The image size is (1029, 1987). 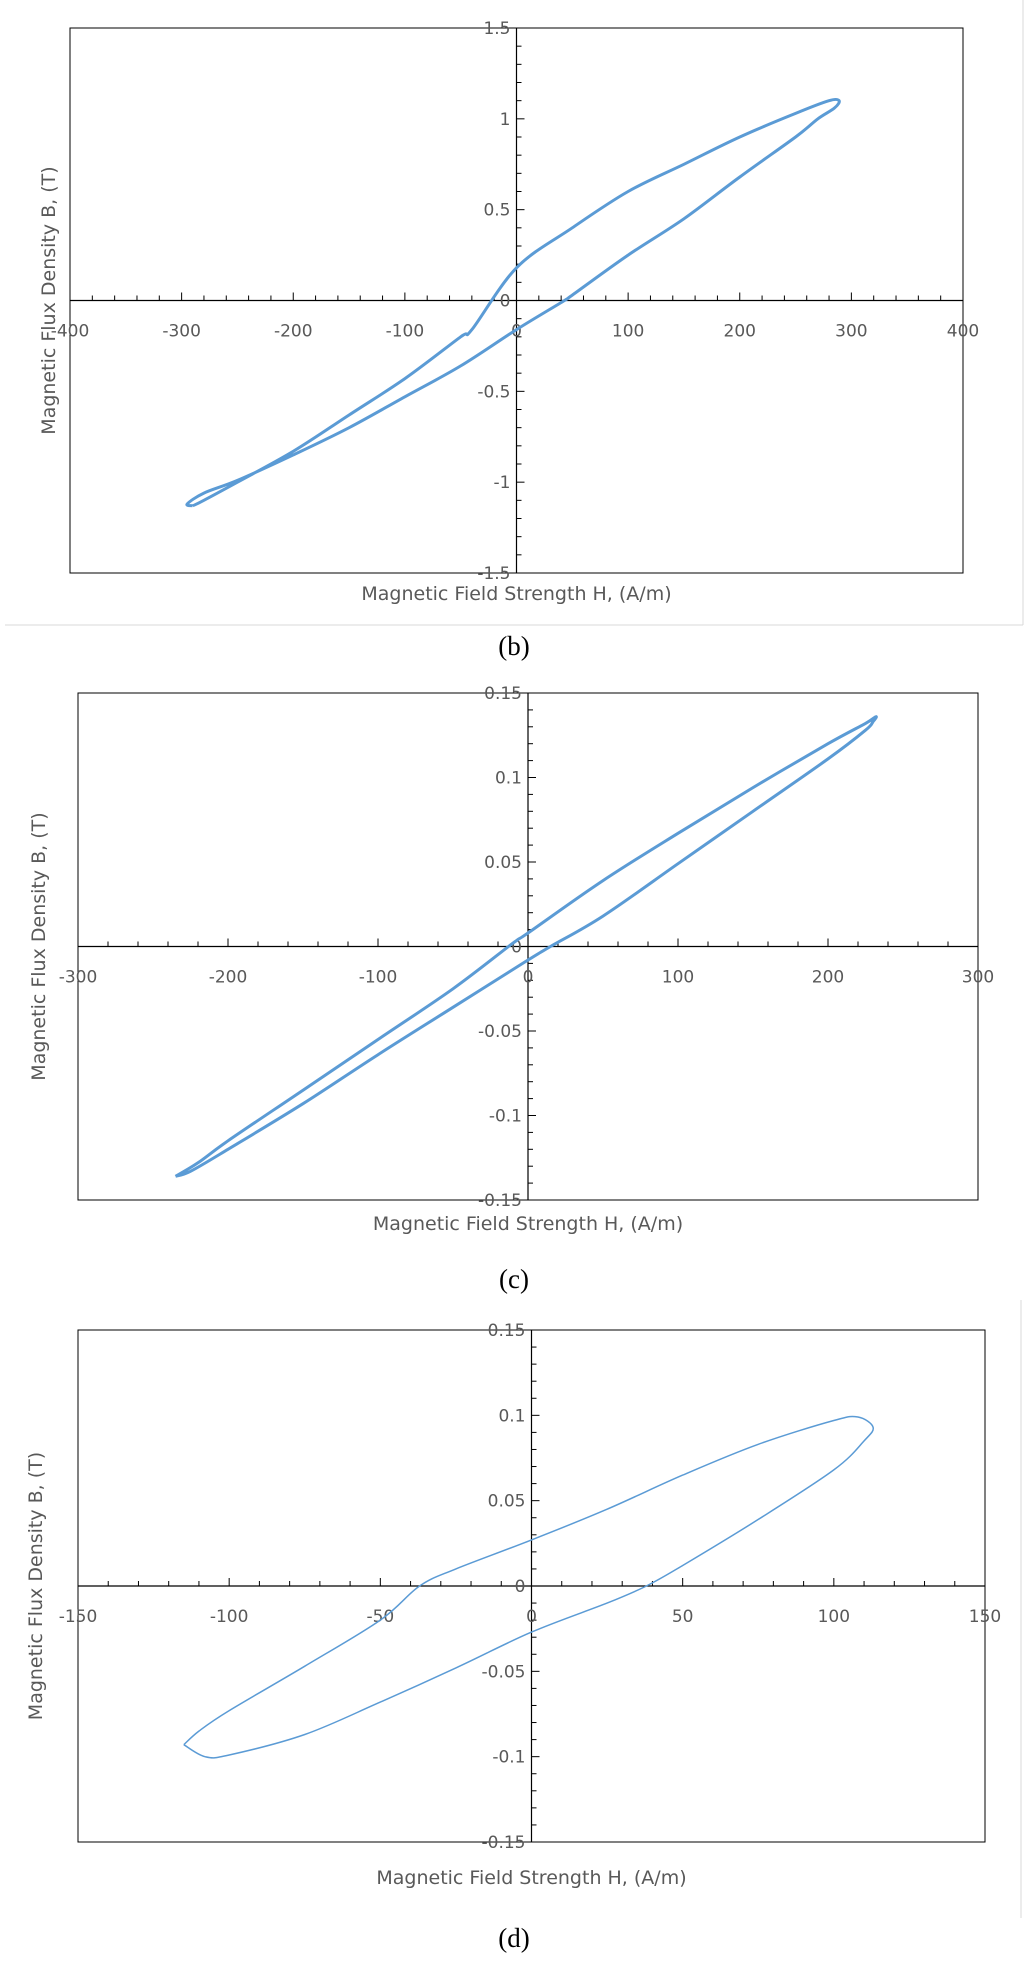 What do you see at coordinates (531, 1617) in the screenshot?
I see `panel-d-x-tick-label: 0` at bounding box center [531, 1617].